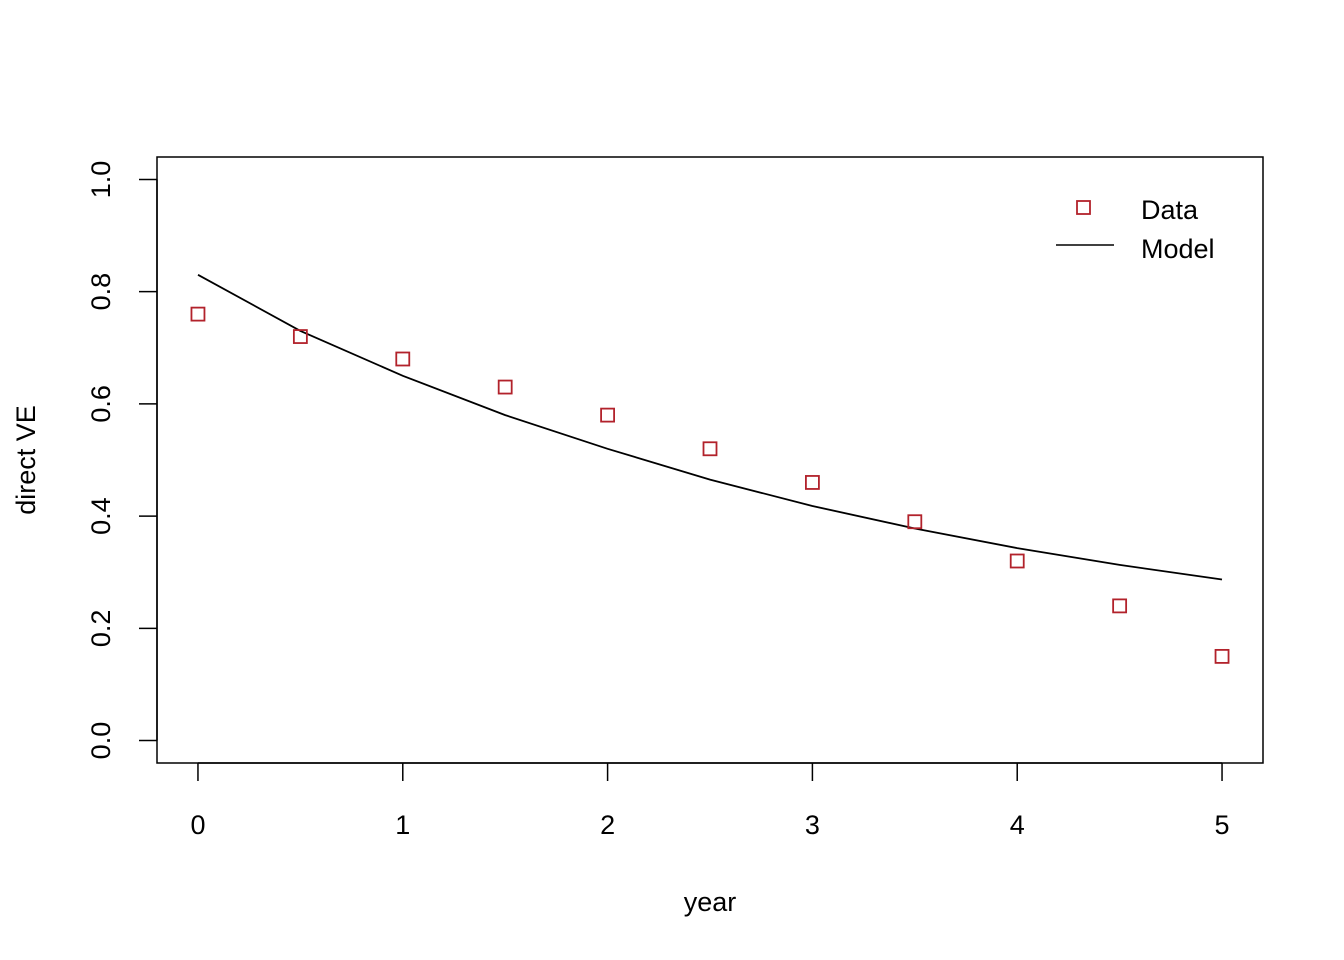  What do you see at coordinates (101, 404) in the screenshot?
I see `y-tick-label: 0.6` at bounding box center [101, 404].